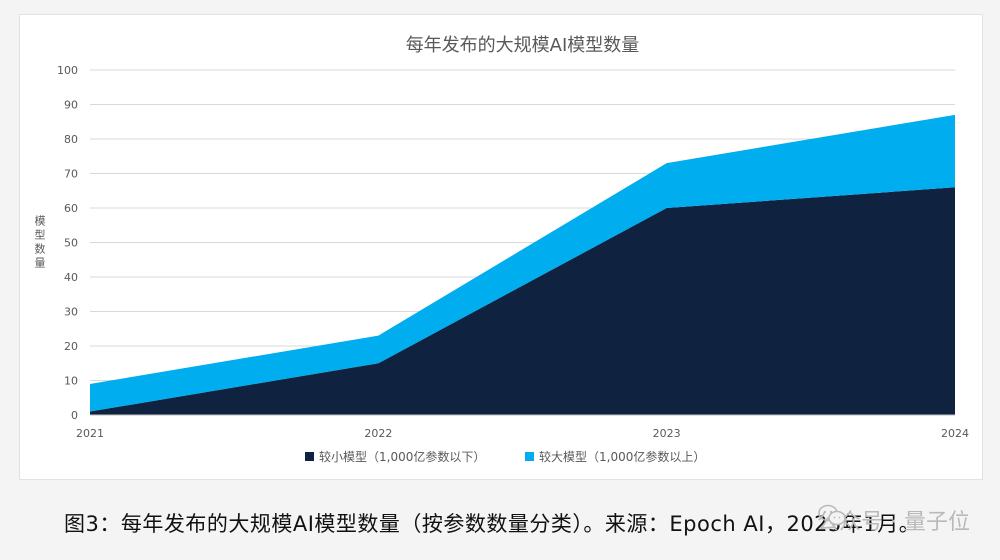 This screenshot has height=560, width=1000. I want to click on chart-title: 每年发布的大规模AI模型数量, so click(523, 45).